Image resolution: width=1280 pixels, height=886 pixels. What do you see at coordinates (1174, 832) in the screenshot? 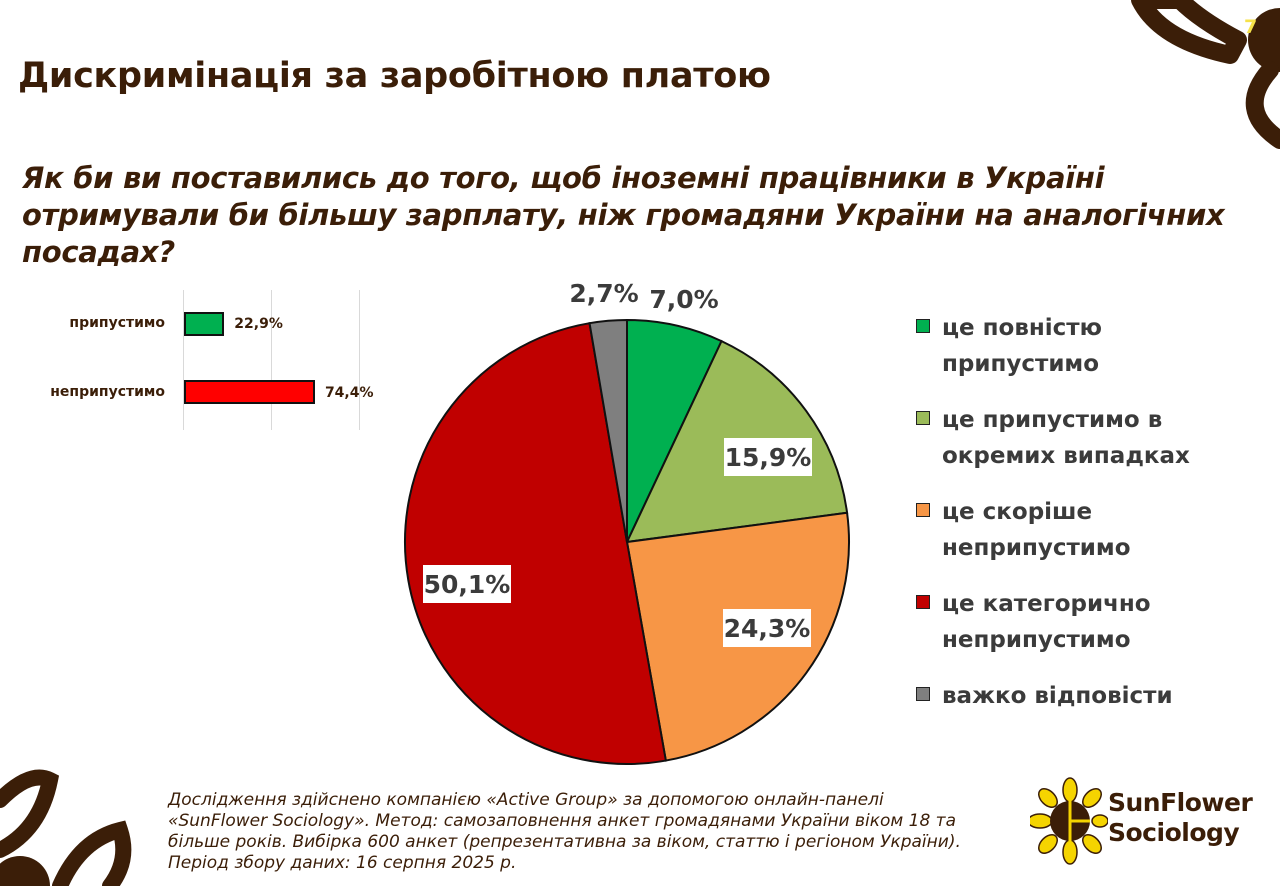
I see `logo-line2: Sociology` at bounding box center [1174, 832].